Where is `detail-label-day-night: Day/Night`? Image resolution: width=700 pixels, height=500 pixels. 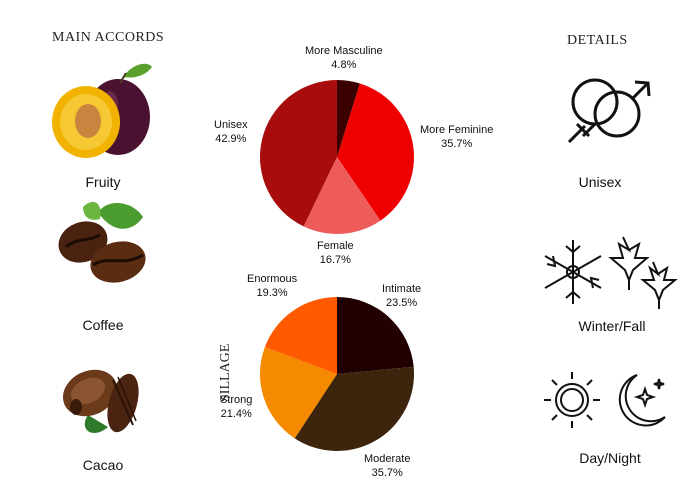
detail-label-day-night: Day/Night is located at coordinates (610, 458).